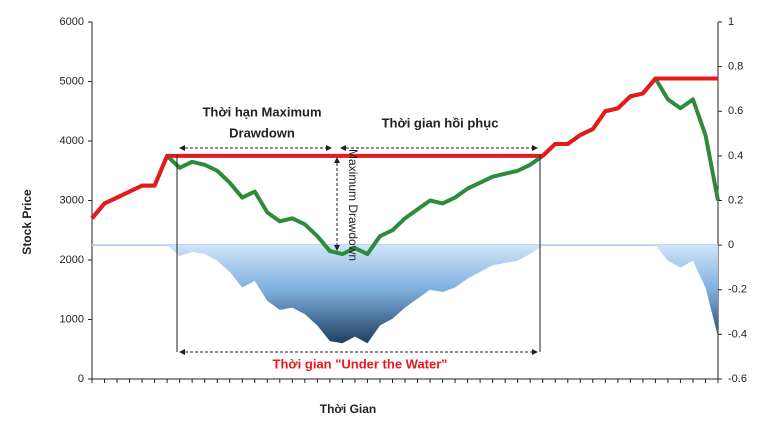  What do you see at coordinates (72, 200) in the screenshot?
I see `y-tick-label: 3000` at bounding box center [72, 200].